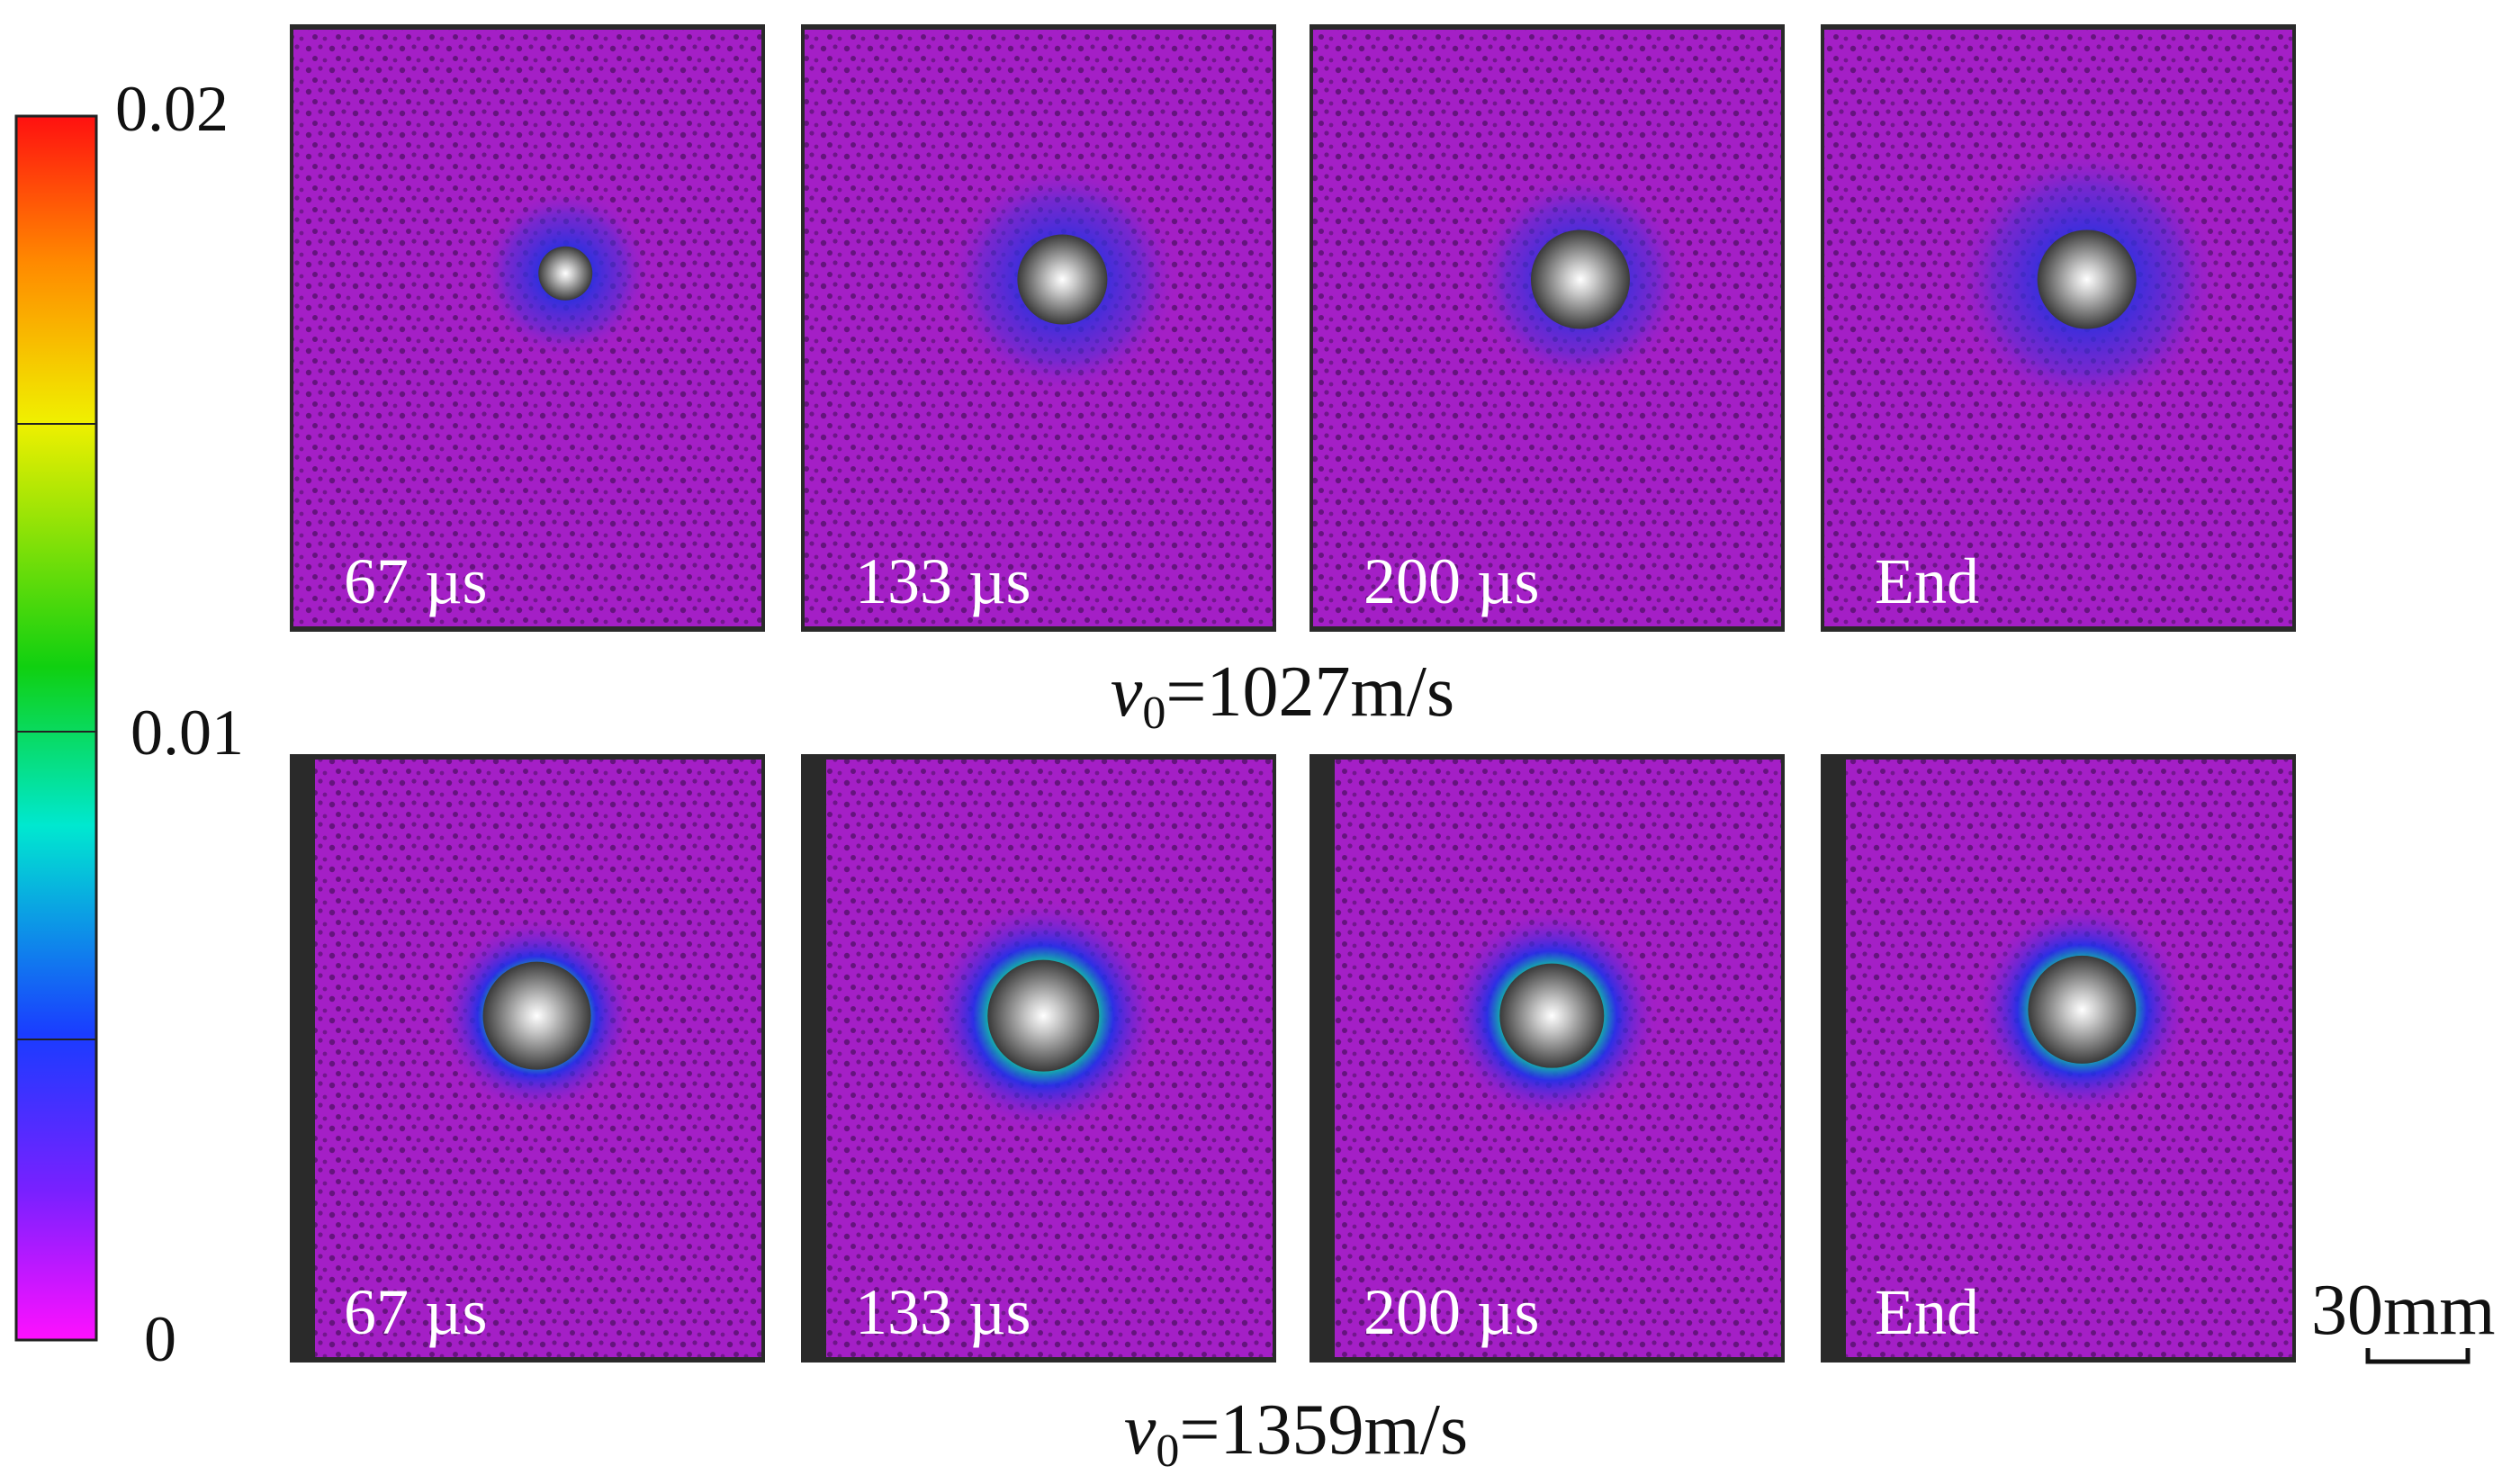  What do you see at coordinates (172, 109) in the screenshot?
I see `colorbar-label: 0.02` at bounding box center [172, 109].